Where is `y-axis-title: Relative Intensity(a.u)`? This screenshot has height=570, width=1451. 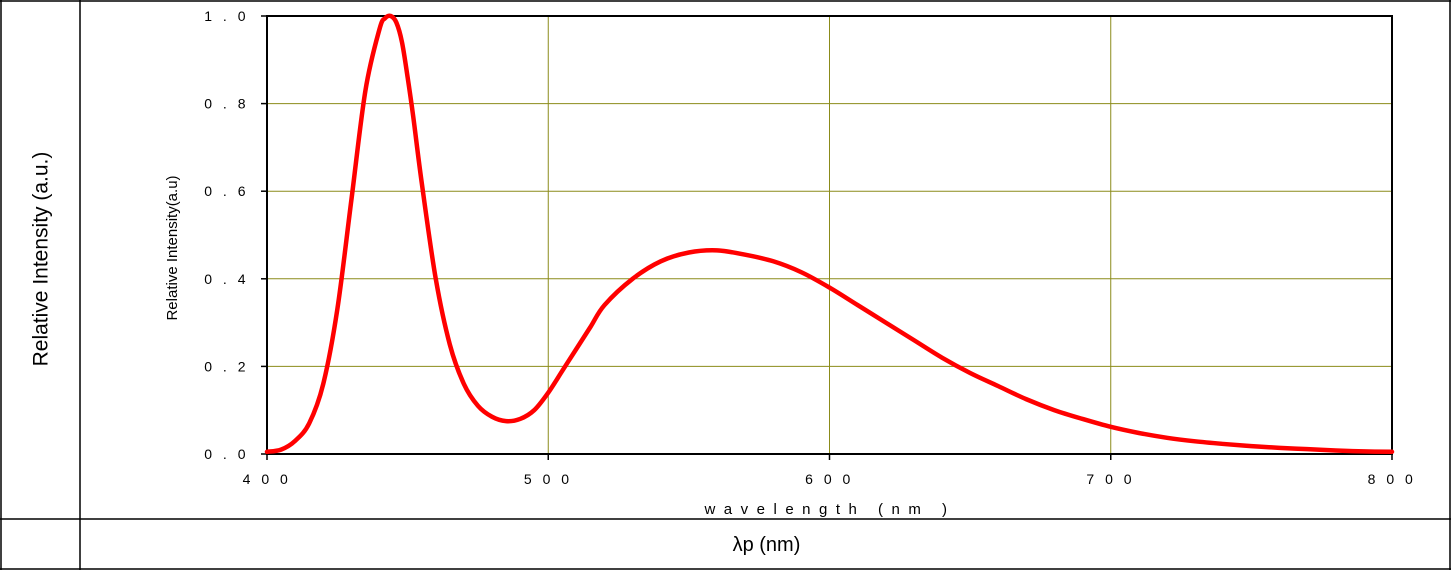
y-axis-title: Relative Intensity(a.u) is located at coordinates (172, 247).